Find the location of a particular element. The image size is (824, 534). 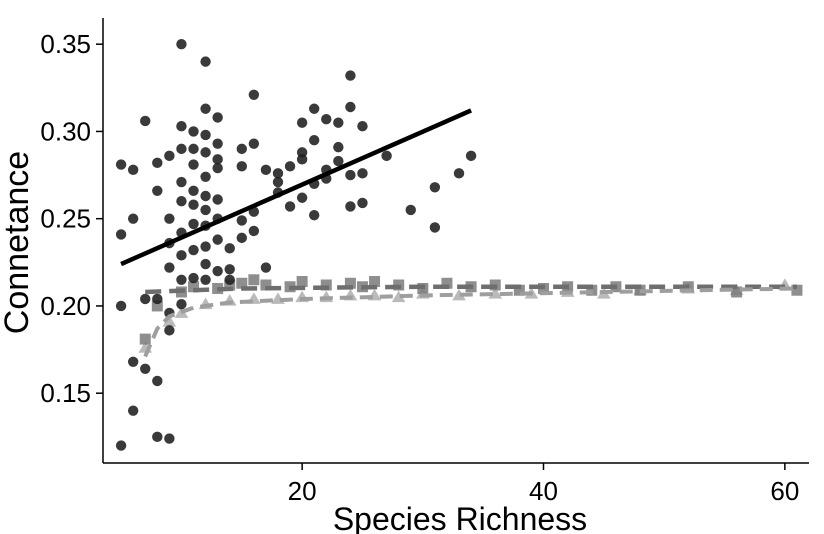

y-tick-label: 0.30 is located at coordinates (65, 131).